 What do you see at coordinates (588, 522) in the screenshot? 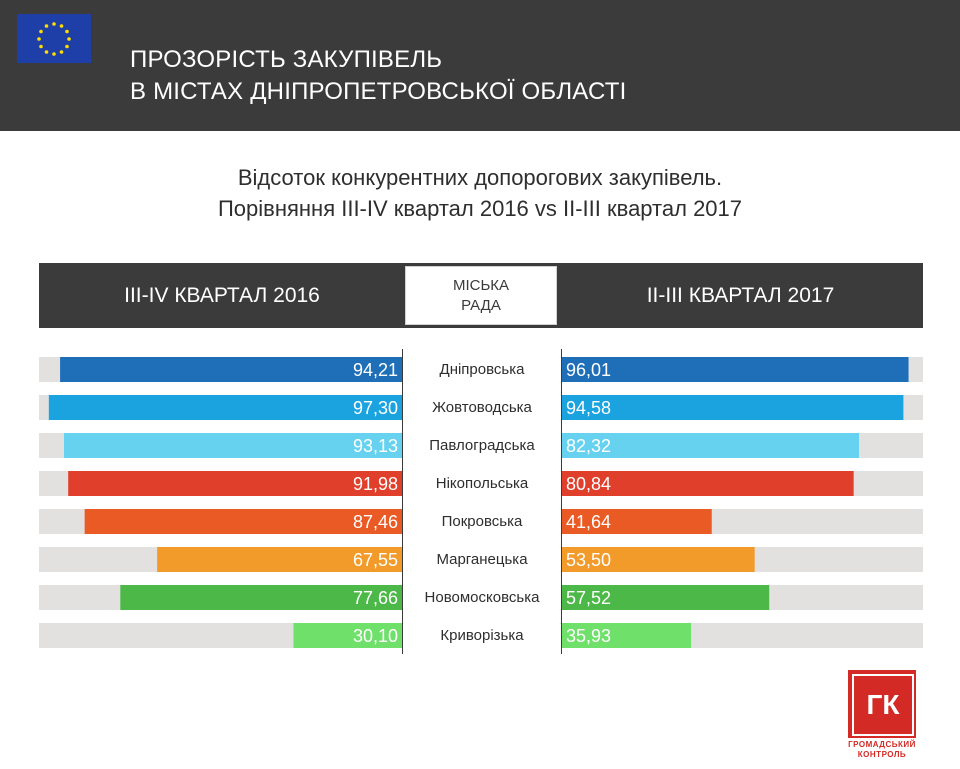
I see `value-label-2017-4: 41,64` at bounding box center [588, 522].